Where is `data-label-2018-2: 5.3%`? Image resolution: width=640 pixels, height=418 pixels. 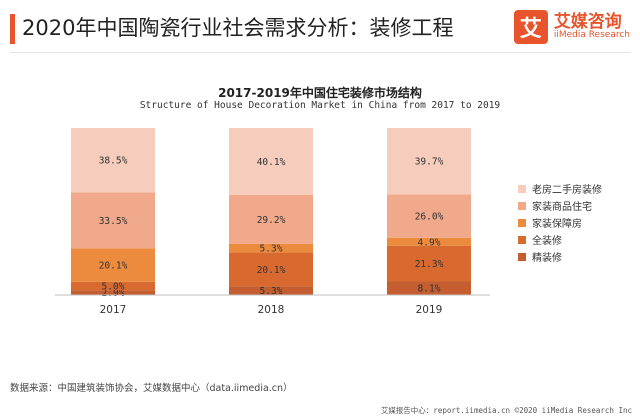
data-label-2018-2: 5.3% is located at coordinates (271, 249).